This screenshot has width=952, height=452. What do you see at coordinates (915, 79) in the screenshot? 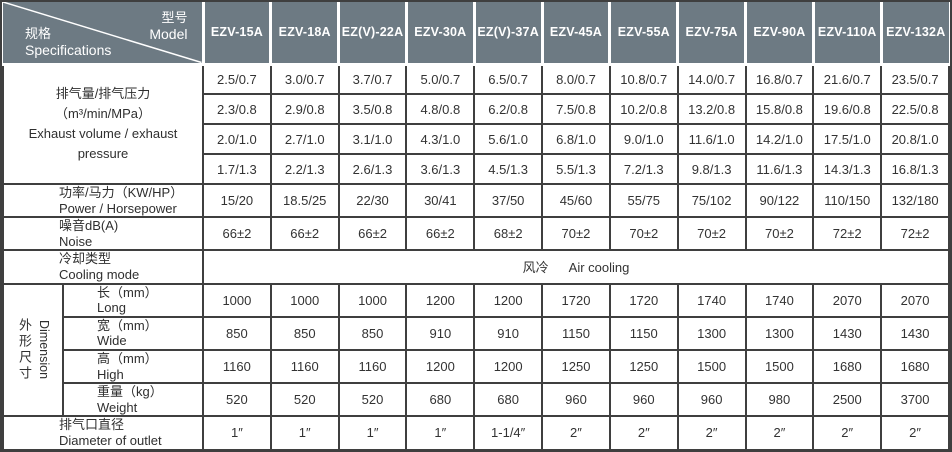
I see `exhaust-value-cell: 23.5/0.7` at bounding box center [915, 79].